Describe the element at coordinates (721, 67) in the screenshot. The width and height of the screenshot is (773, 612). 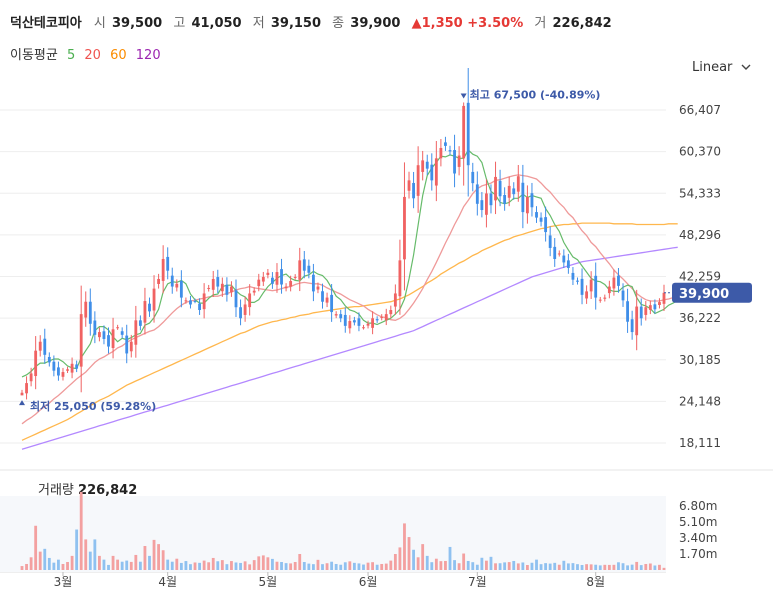
I see `scale-selector: Linear` at that location.